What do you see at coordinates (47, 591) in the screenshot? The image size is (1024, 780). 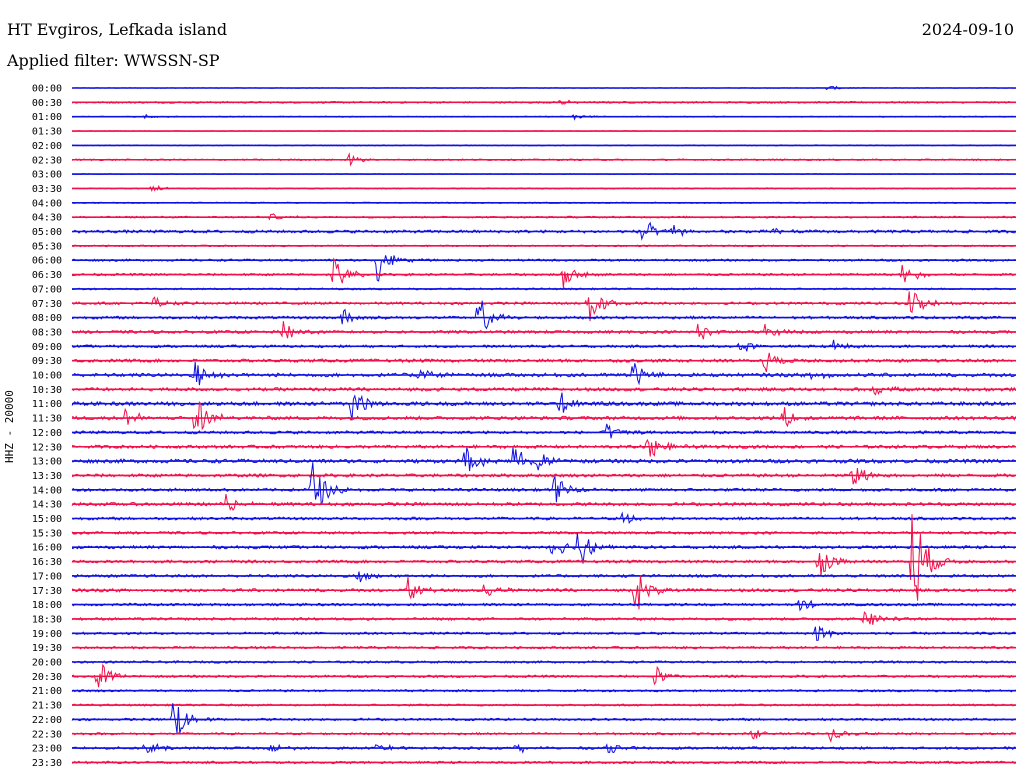 I see `time-tick-label: 17:30` at bounding box center [47, 591].